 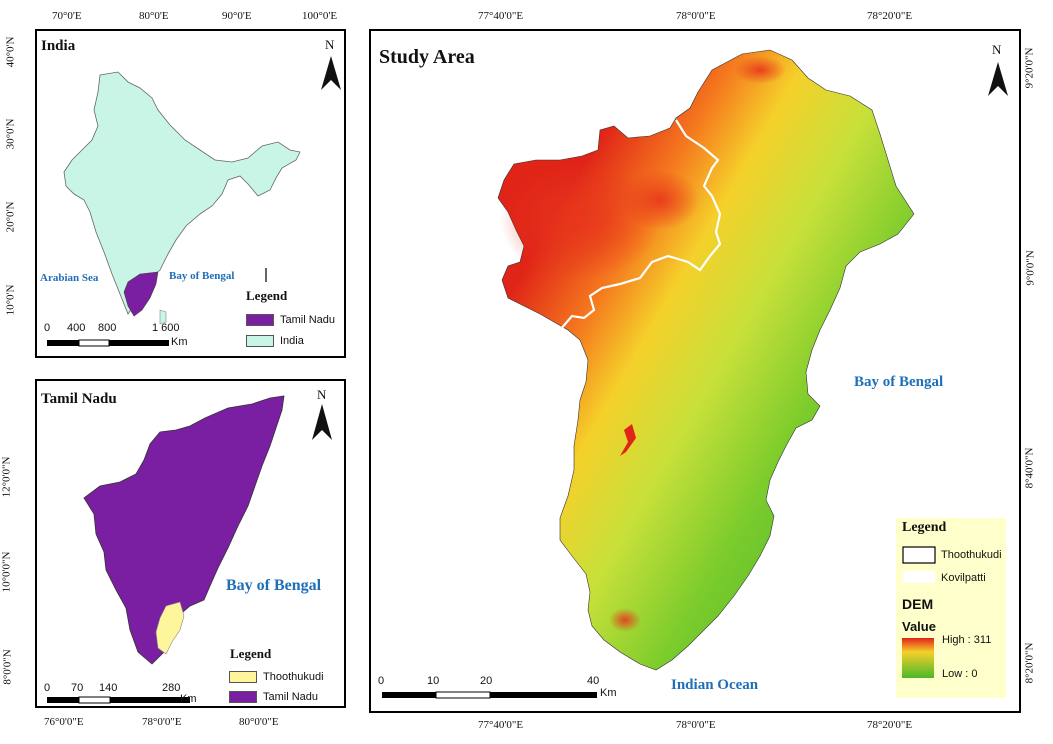 I want to click on north-arrow-india, so click(x=331, y=73).